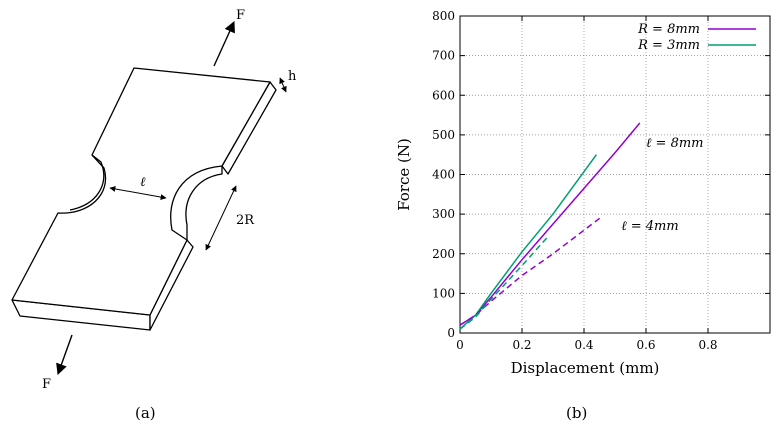 The height and width of the screenshot is (428, 772). Describe the element at coordinates (675, 143) in the screenshot. I see `annotation-label: ℓ = 8mm` at that location.